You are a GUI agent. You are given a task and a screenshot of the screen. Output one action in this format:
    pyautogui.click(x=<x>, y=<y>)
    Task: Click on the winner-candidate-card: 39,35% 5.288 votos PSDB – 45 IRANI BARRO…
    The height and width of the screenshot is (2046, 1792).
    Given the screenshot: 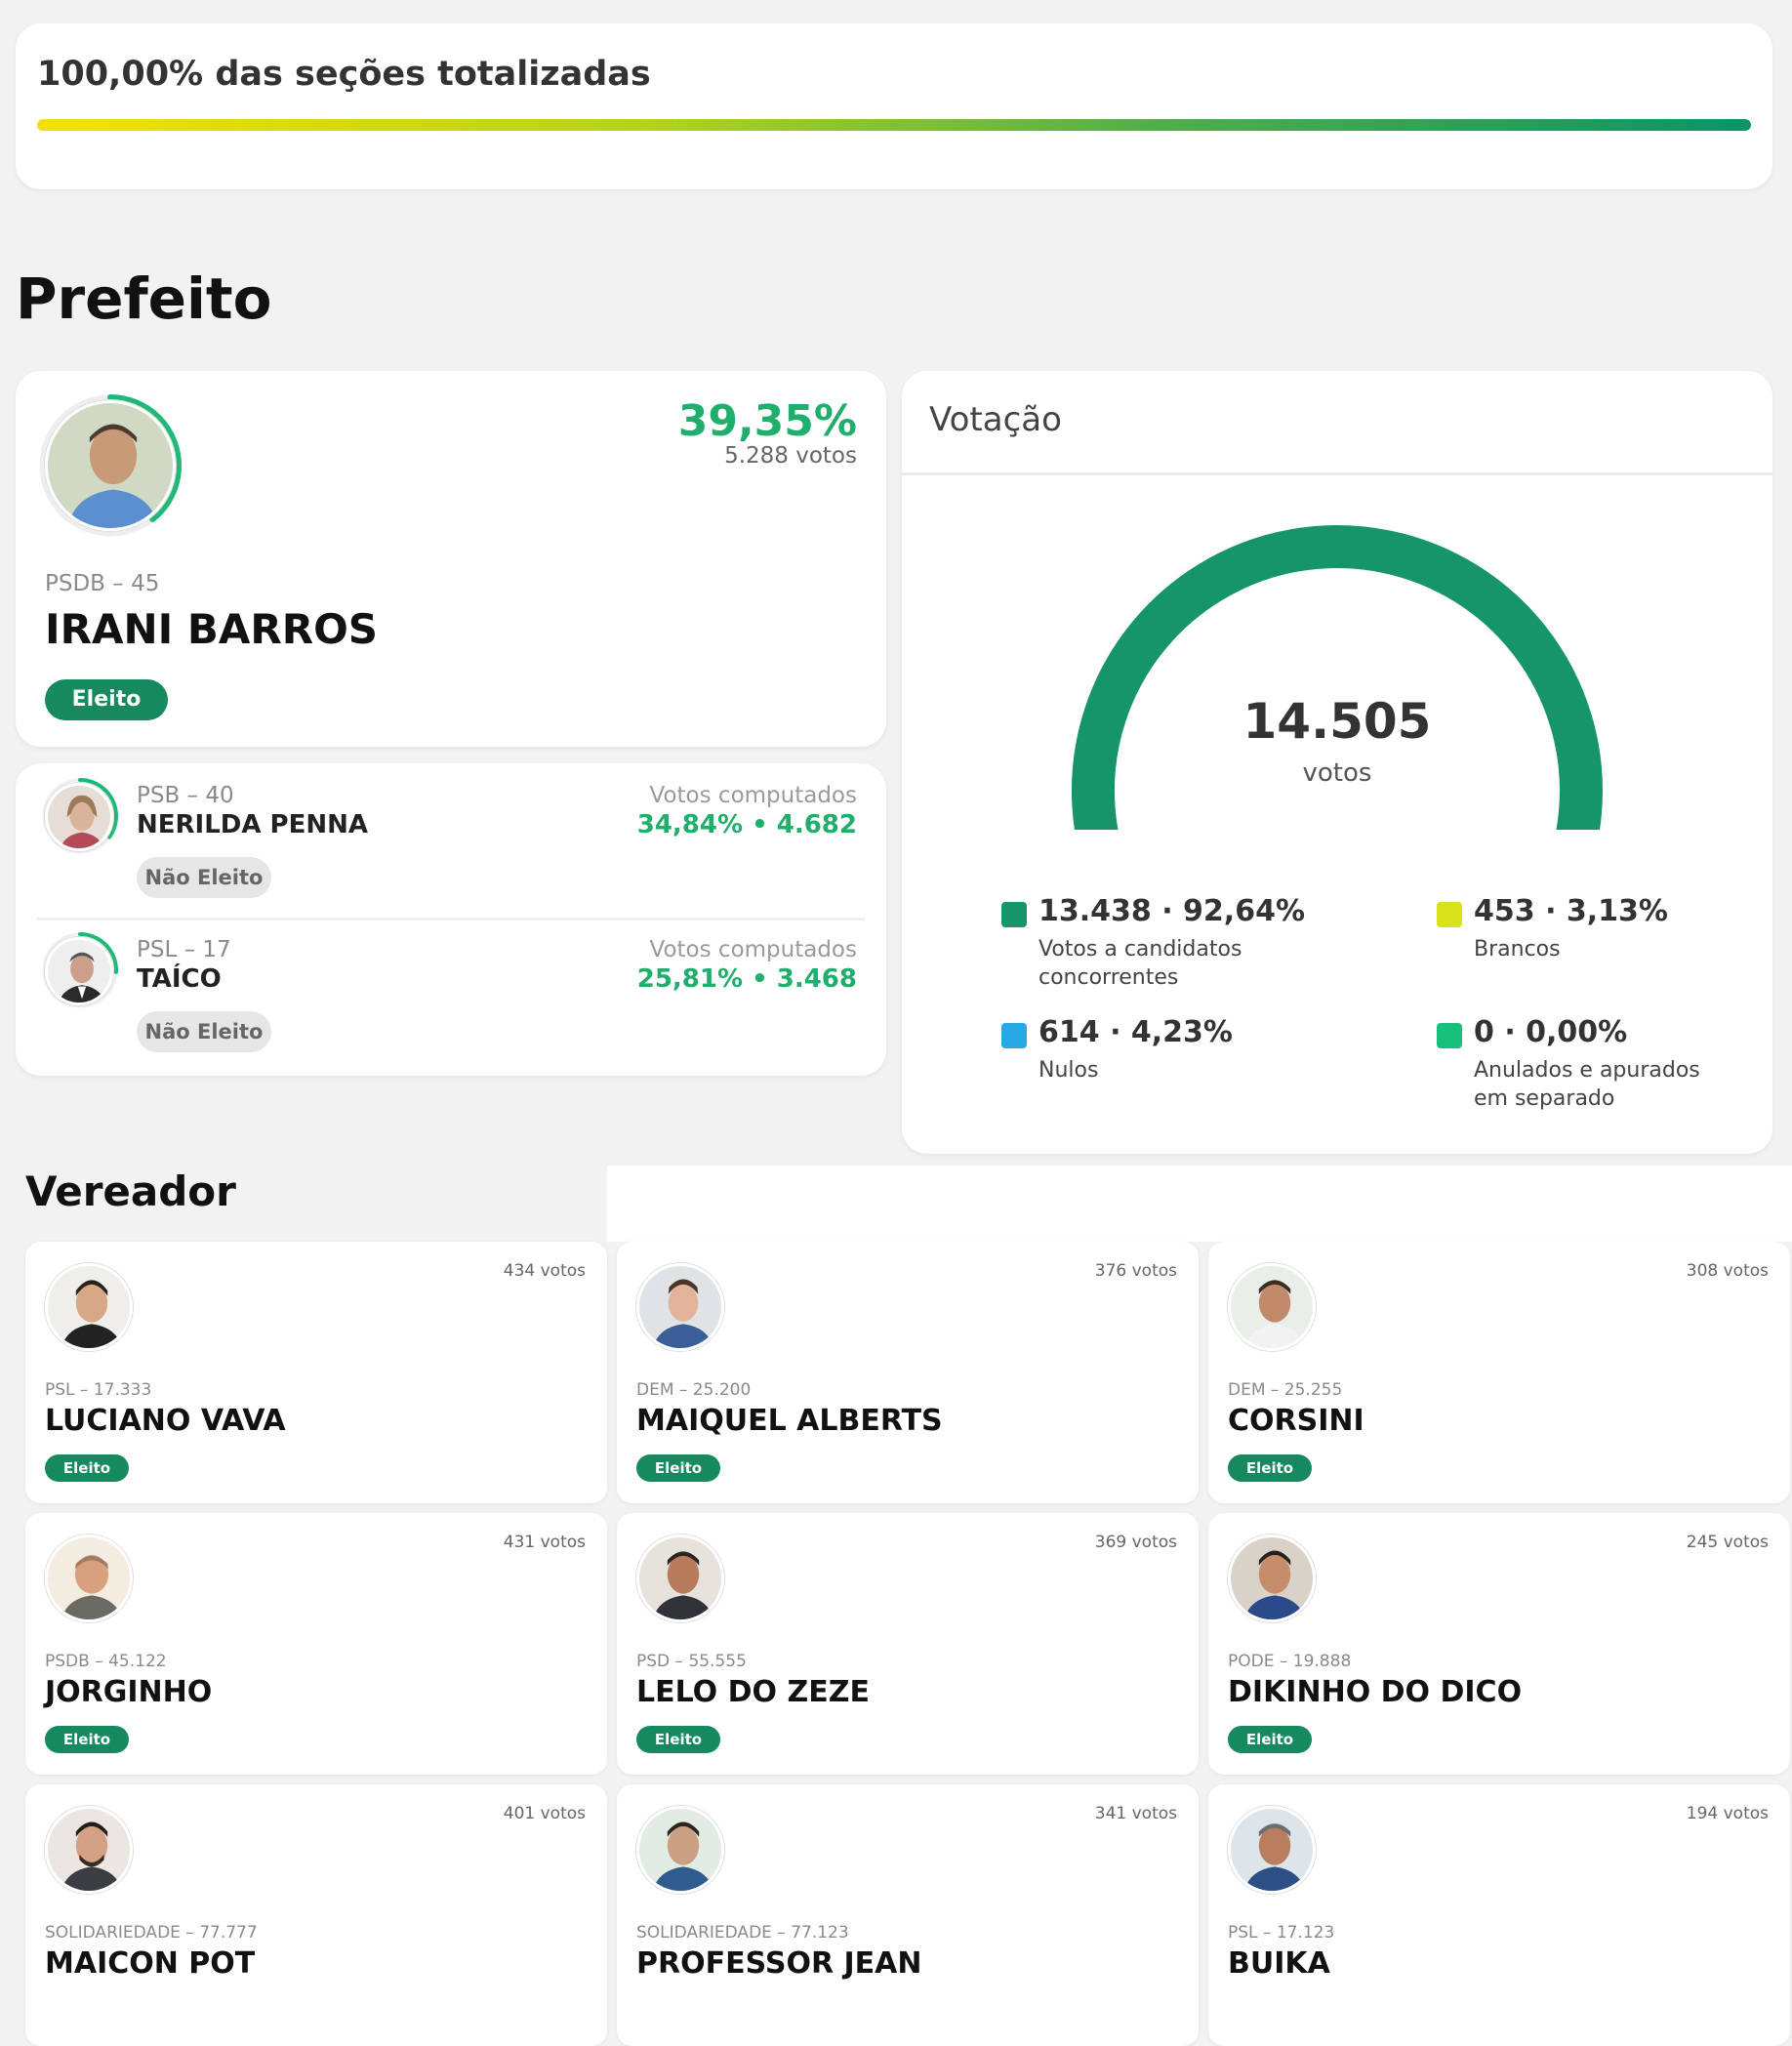 What is the action you would take?
    pyautogui.click(x=451, y=559)
    